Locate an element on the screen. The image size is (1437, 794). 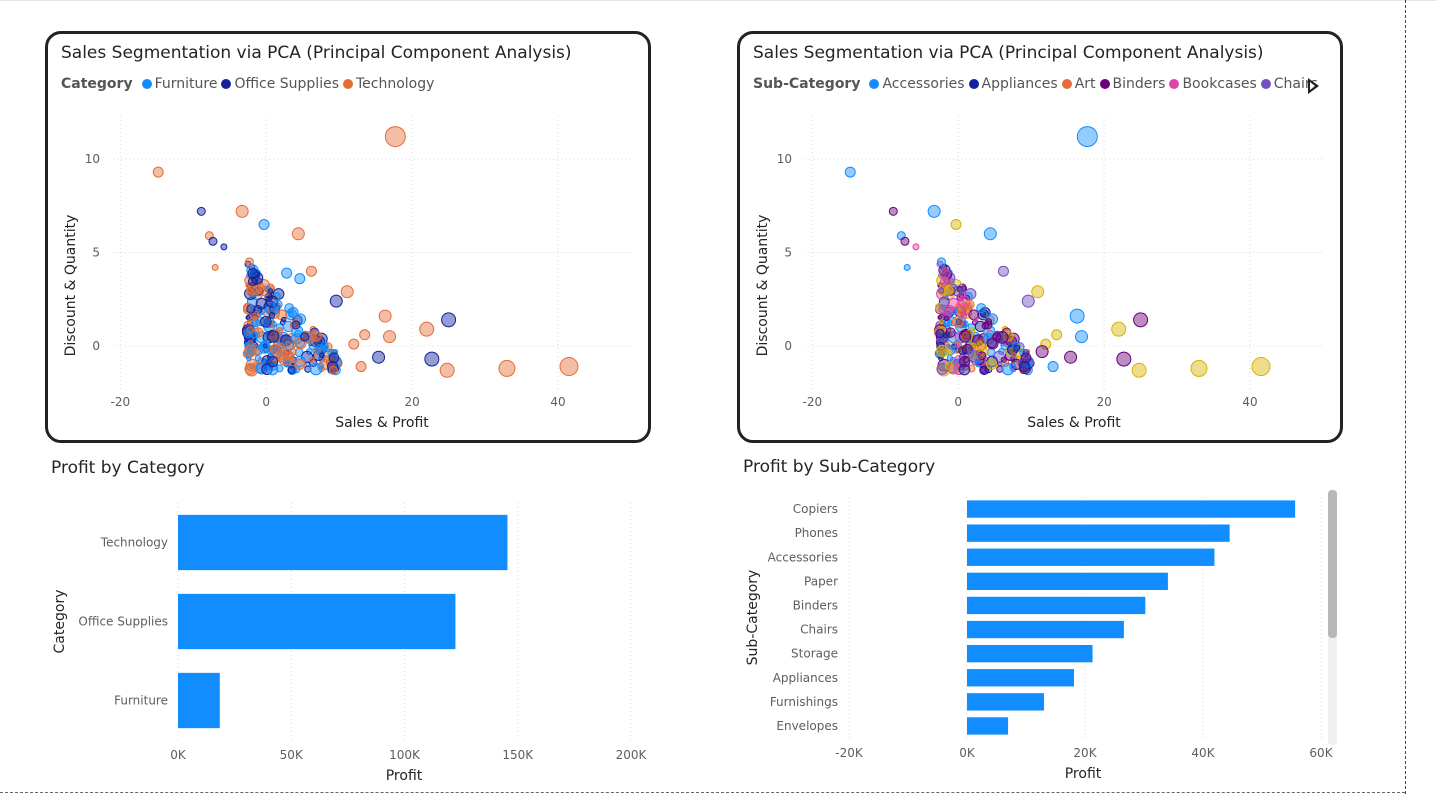
page-bottom-border is located at coordinates (702, 792).